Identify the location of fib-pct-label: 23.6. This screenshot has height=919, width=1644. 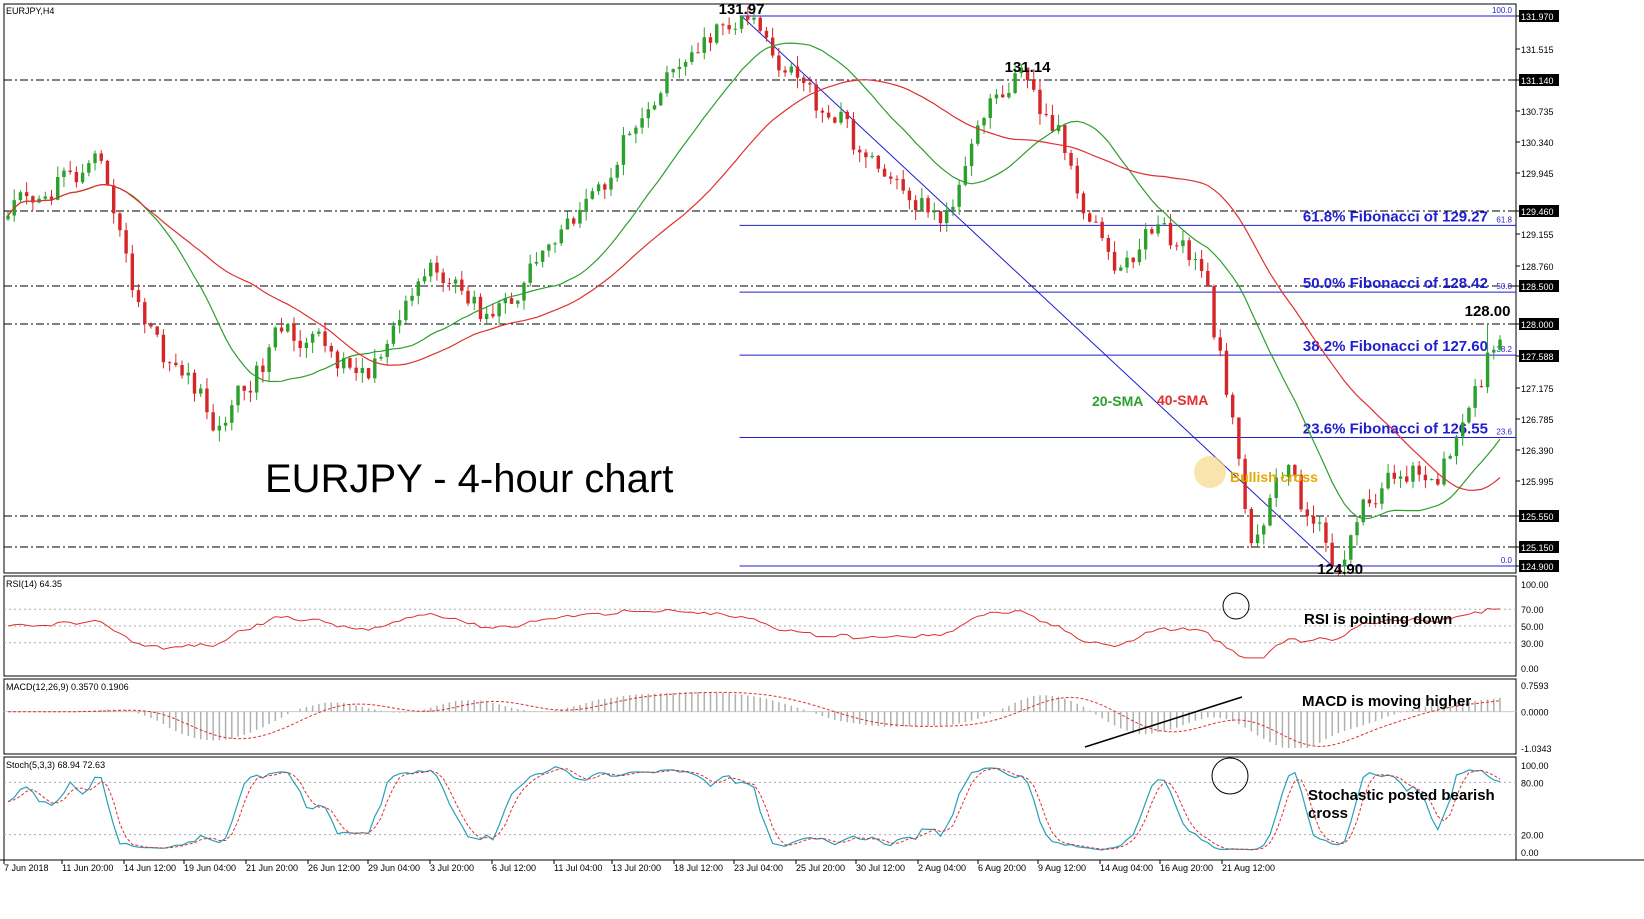
(1504, 431).